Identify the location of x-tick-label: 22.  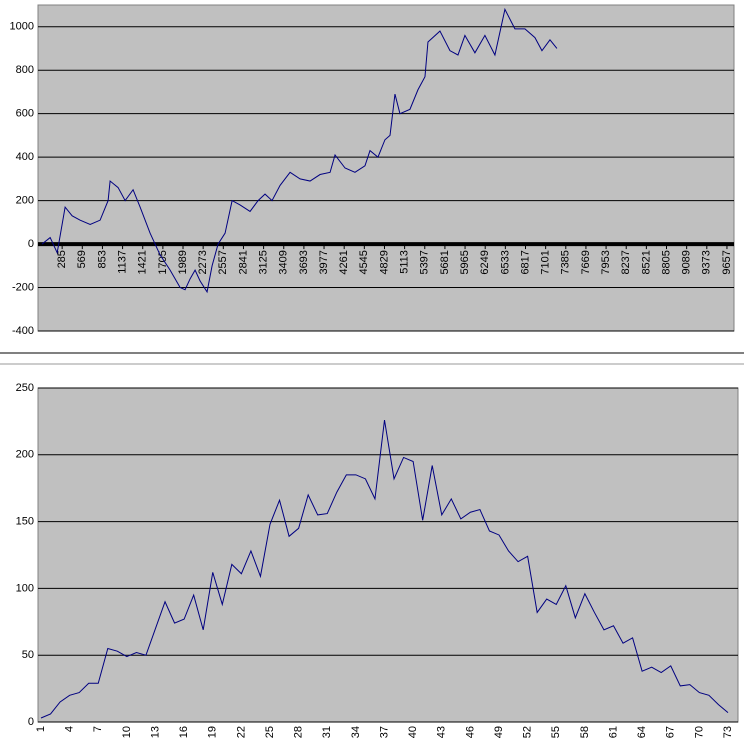
(241, 732).